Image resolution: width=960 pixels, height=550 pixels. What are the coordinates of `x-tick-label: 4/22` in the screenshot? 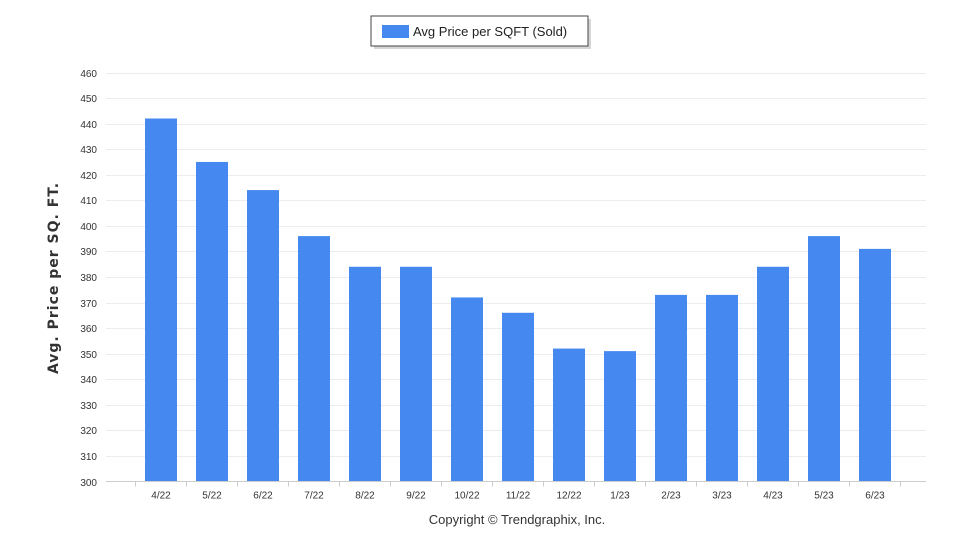 It's located at (161, 496).